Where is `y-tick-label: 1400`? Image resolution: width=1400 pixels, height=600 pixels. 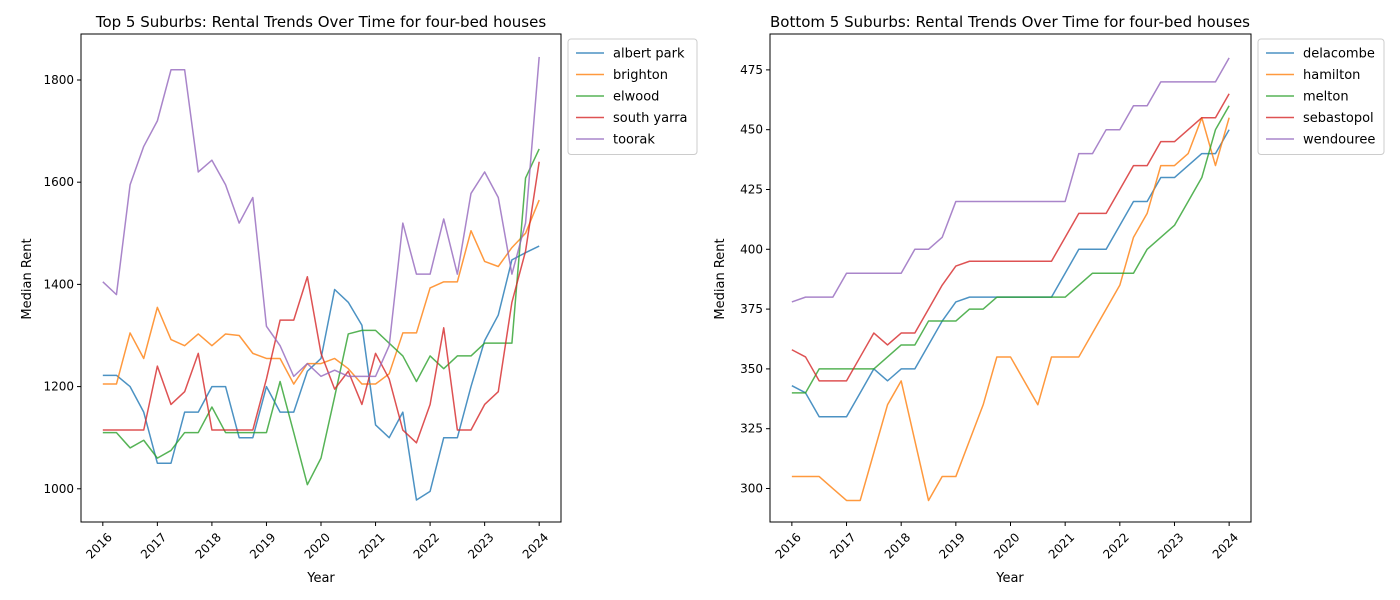 y-tick-label: 1400 is located at coordinates (58, 284).